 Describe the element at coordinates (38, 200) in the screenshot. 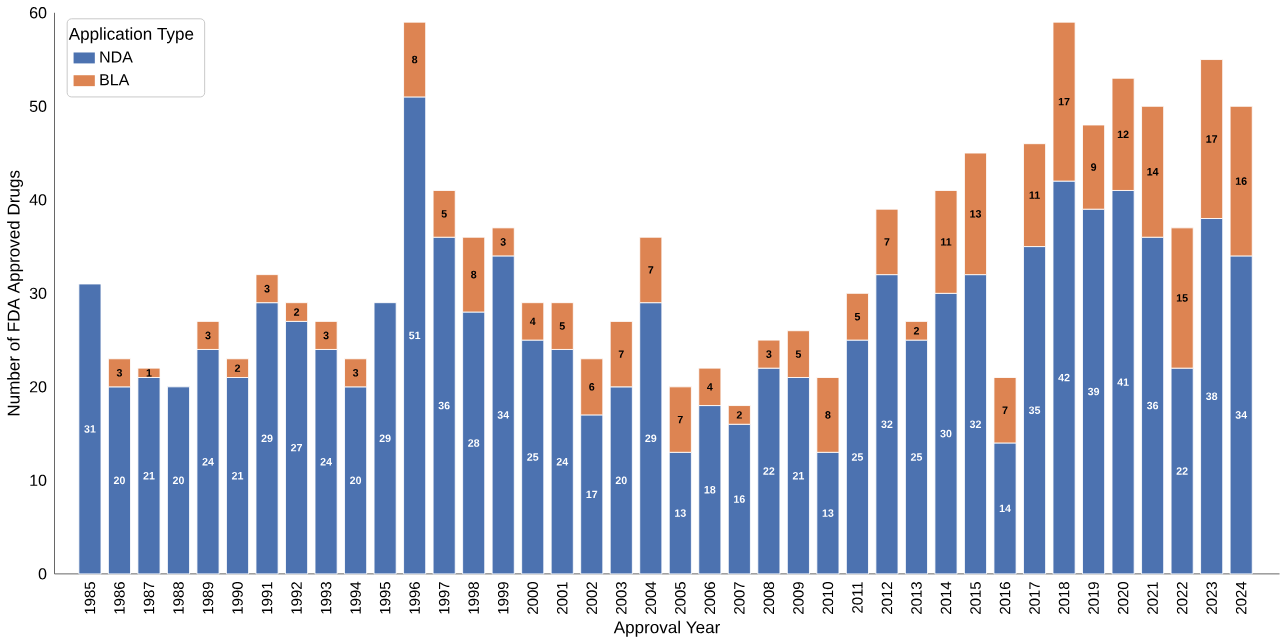

I see `y-tick-label: 40` at that location.